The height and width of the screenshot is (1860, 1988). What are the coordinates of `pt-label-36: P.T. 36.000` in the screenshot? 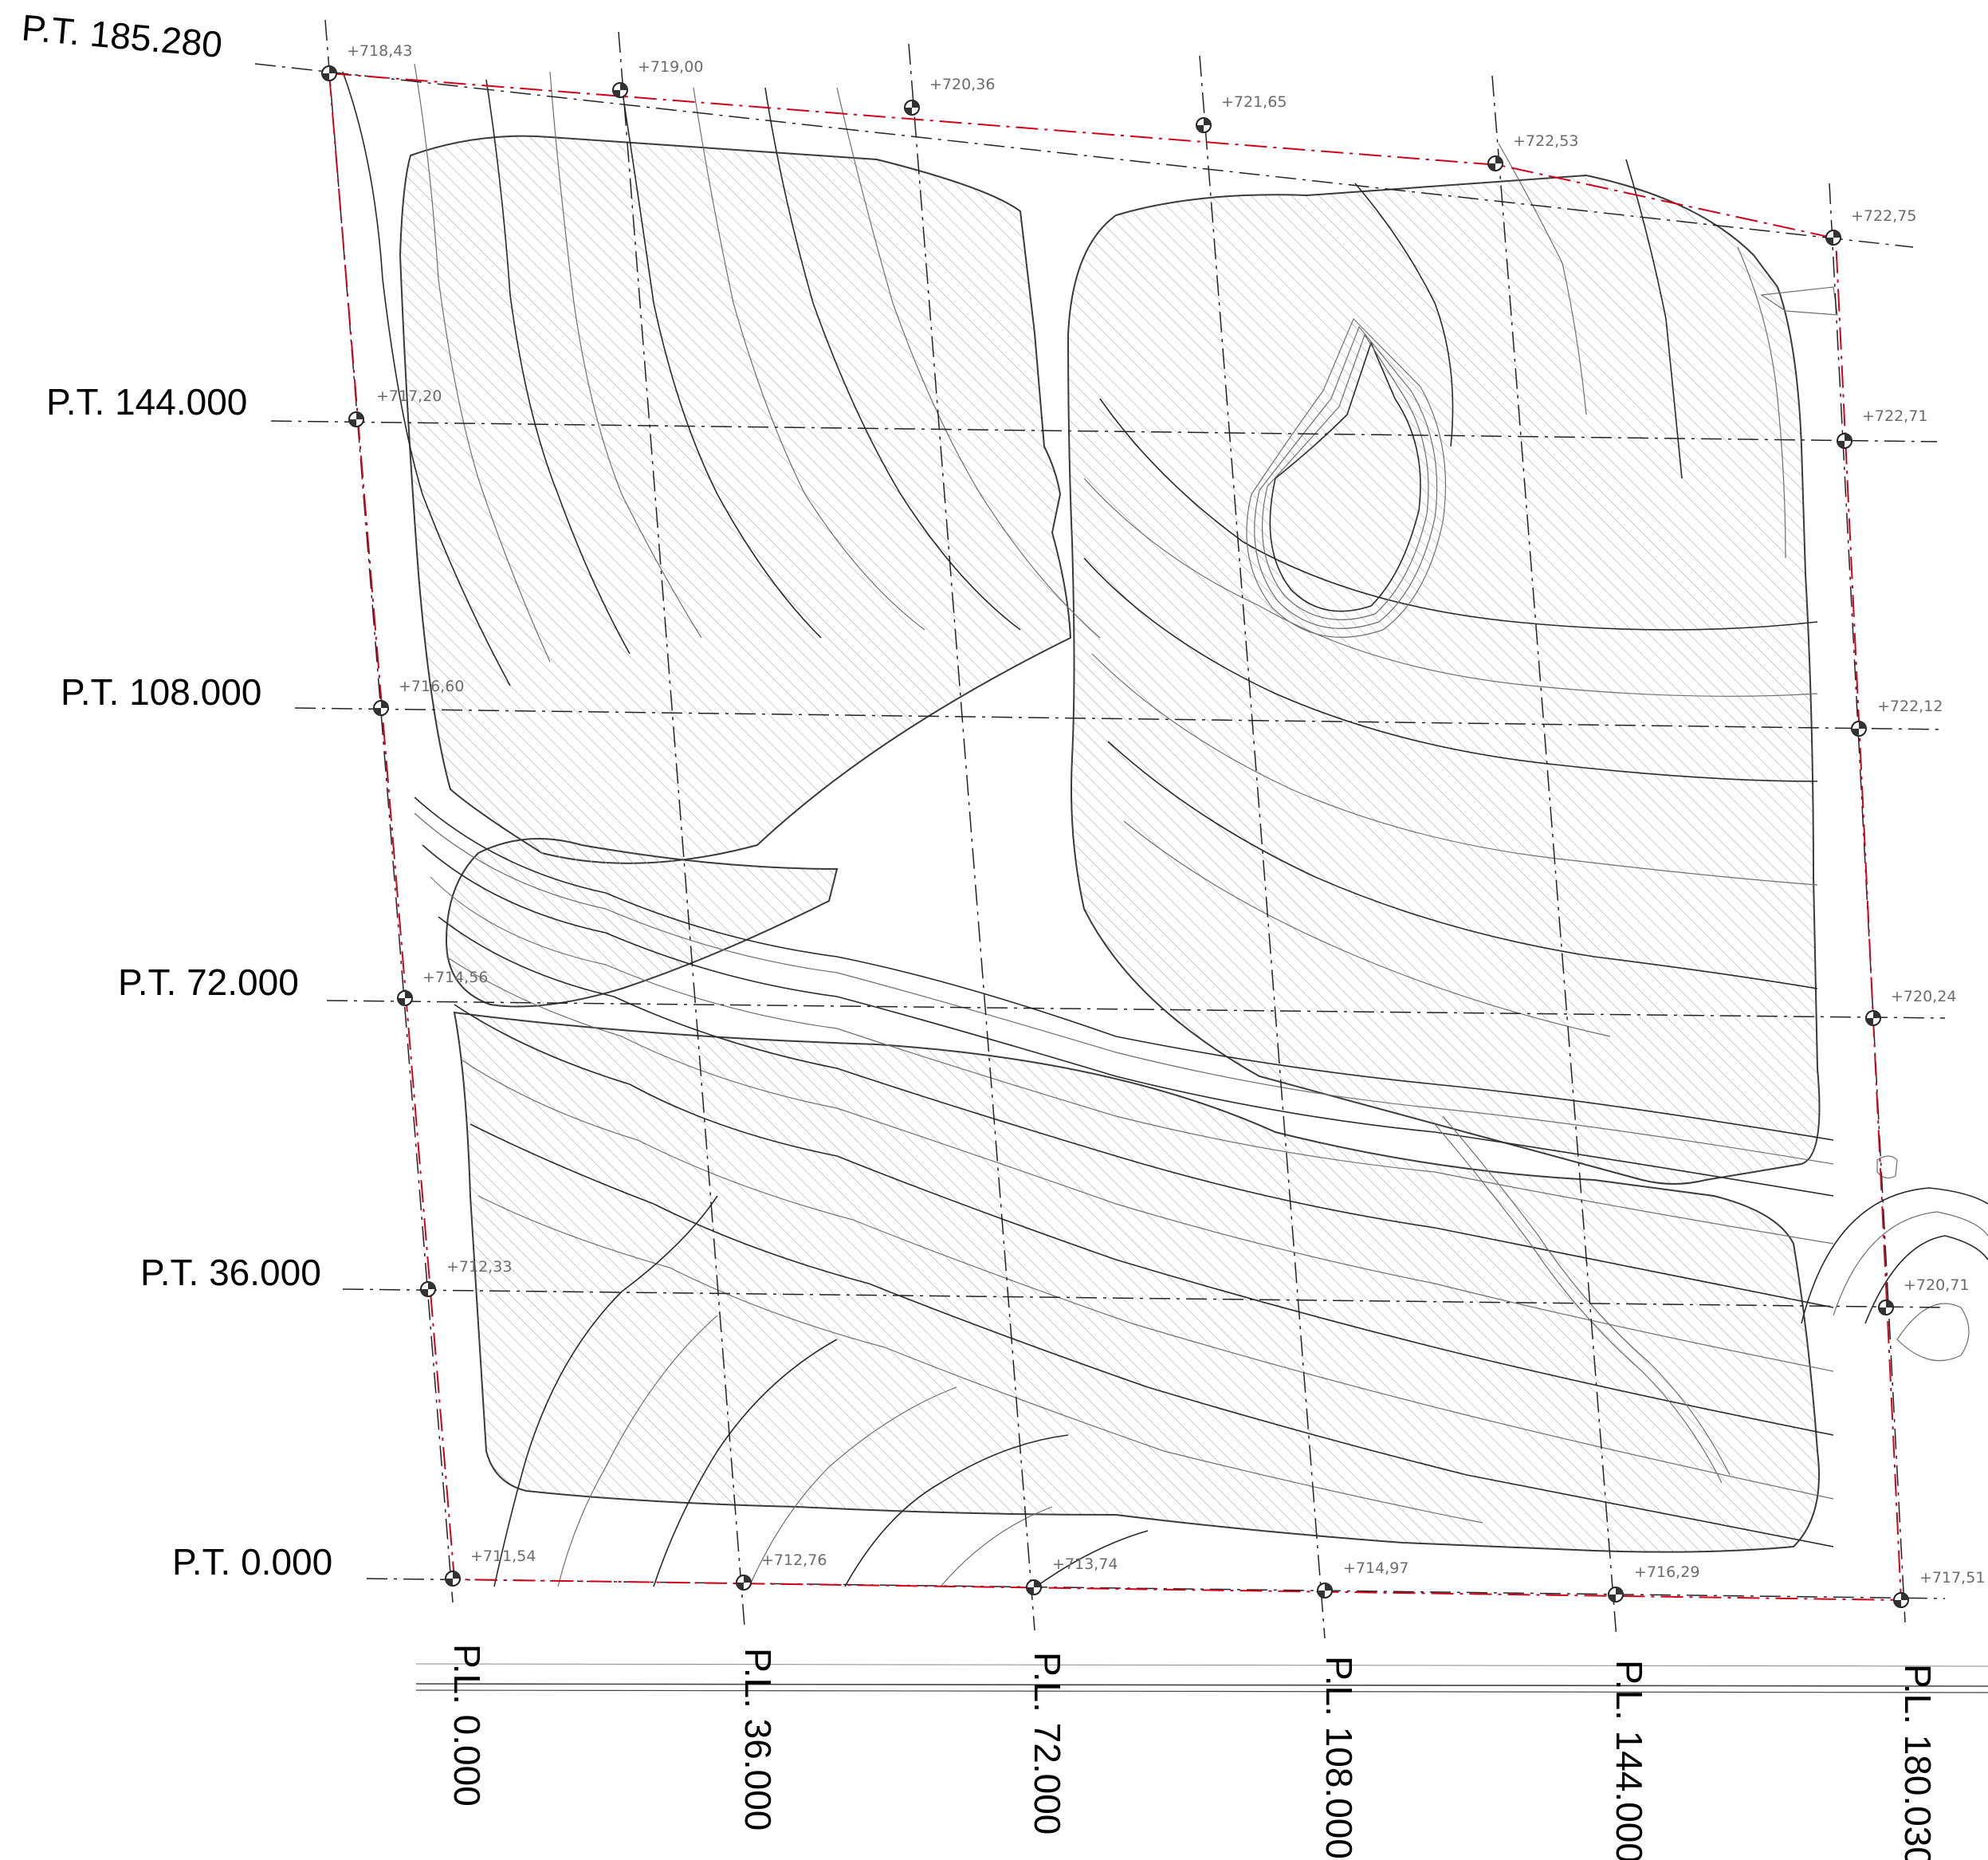 It's located at (230, 1272).